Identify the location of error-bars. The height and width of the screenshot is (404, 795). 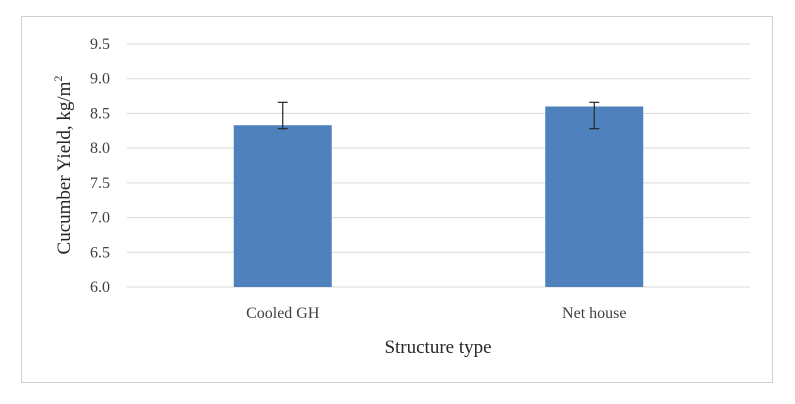
(438, 115).